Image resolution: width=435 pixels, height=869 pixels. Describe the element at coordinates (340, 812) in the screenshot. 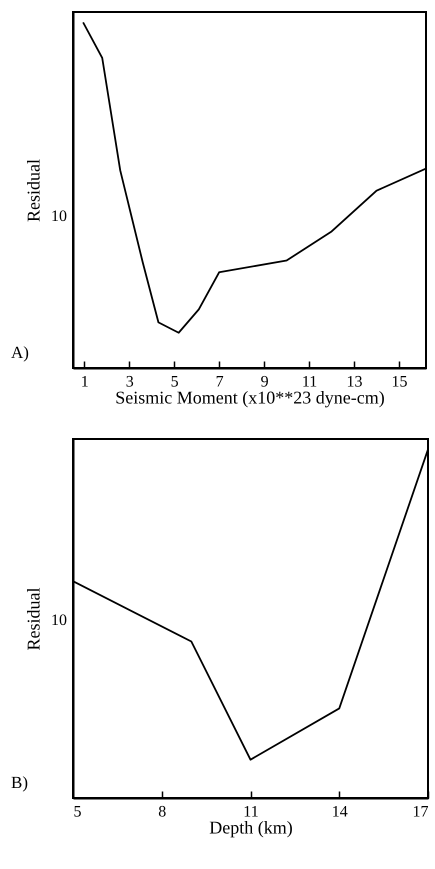

I see `x-tick-label: 14` at that location.